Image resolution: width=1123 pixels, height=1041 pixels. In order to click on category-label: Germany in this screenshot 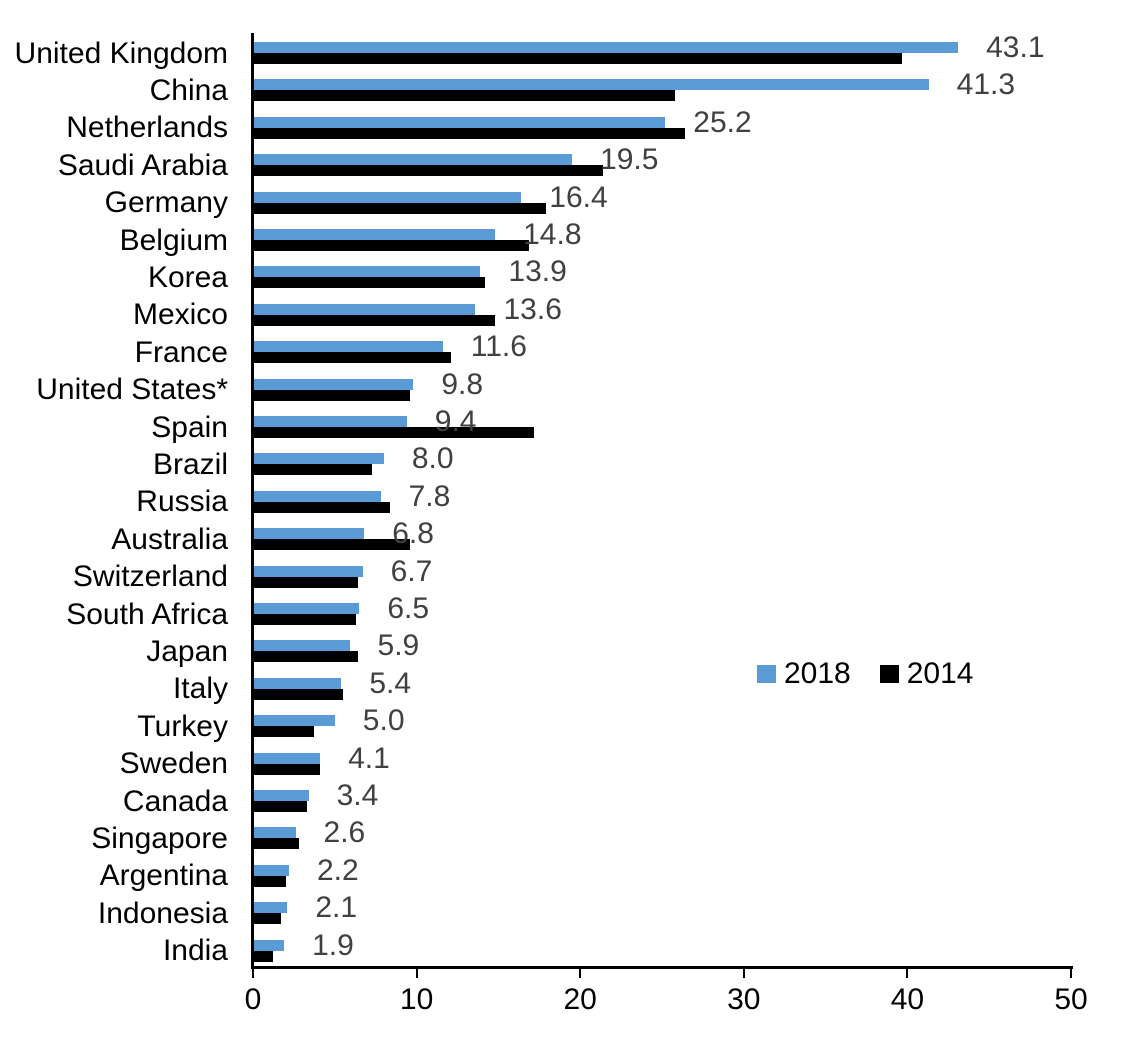, I will do `click(166, 203)`.